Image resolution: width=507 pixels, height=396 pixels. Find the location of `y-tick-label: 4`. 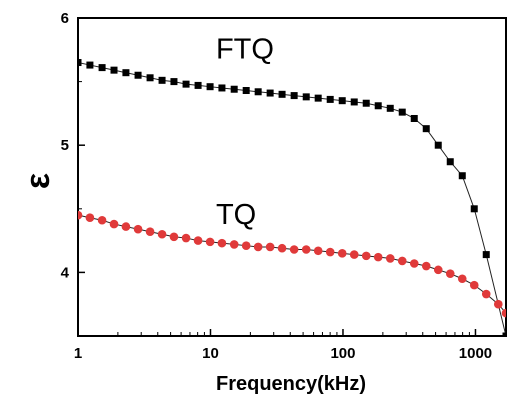

y-tick-label: 4 is located at coordinates (65, 272).